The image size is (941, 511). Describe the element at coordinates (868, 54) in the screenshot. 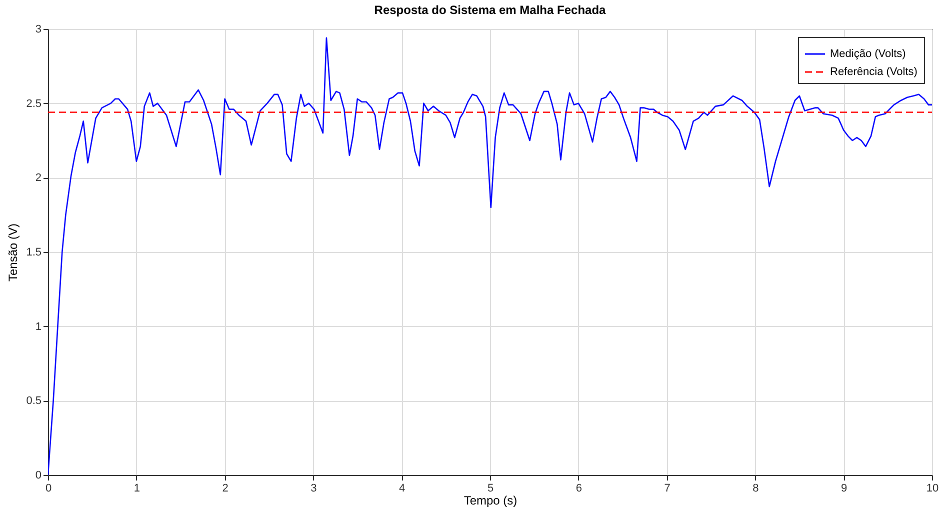

I see `legend-label: Medição (Volts)` at that location.